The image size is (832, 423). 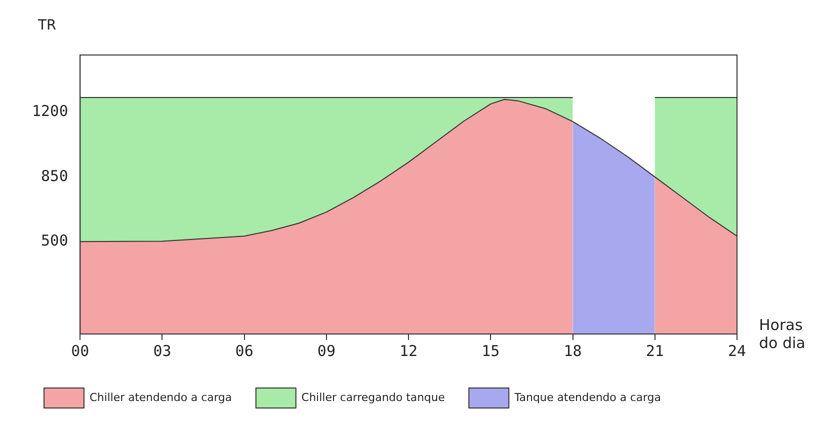 I want to click on legend-label: Chiller carregando tanque, so click(x=373, y=397).